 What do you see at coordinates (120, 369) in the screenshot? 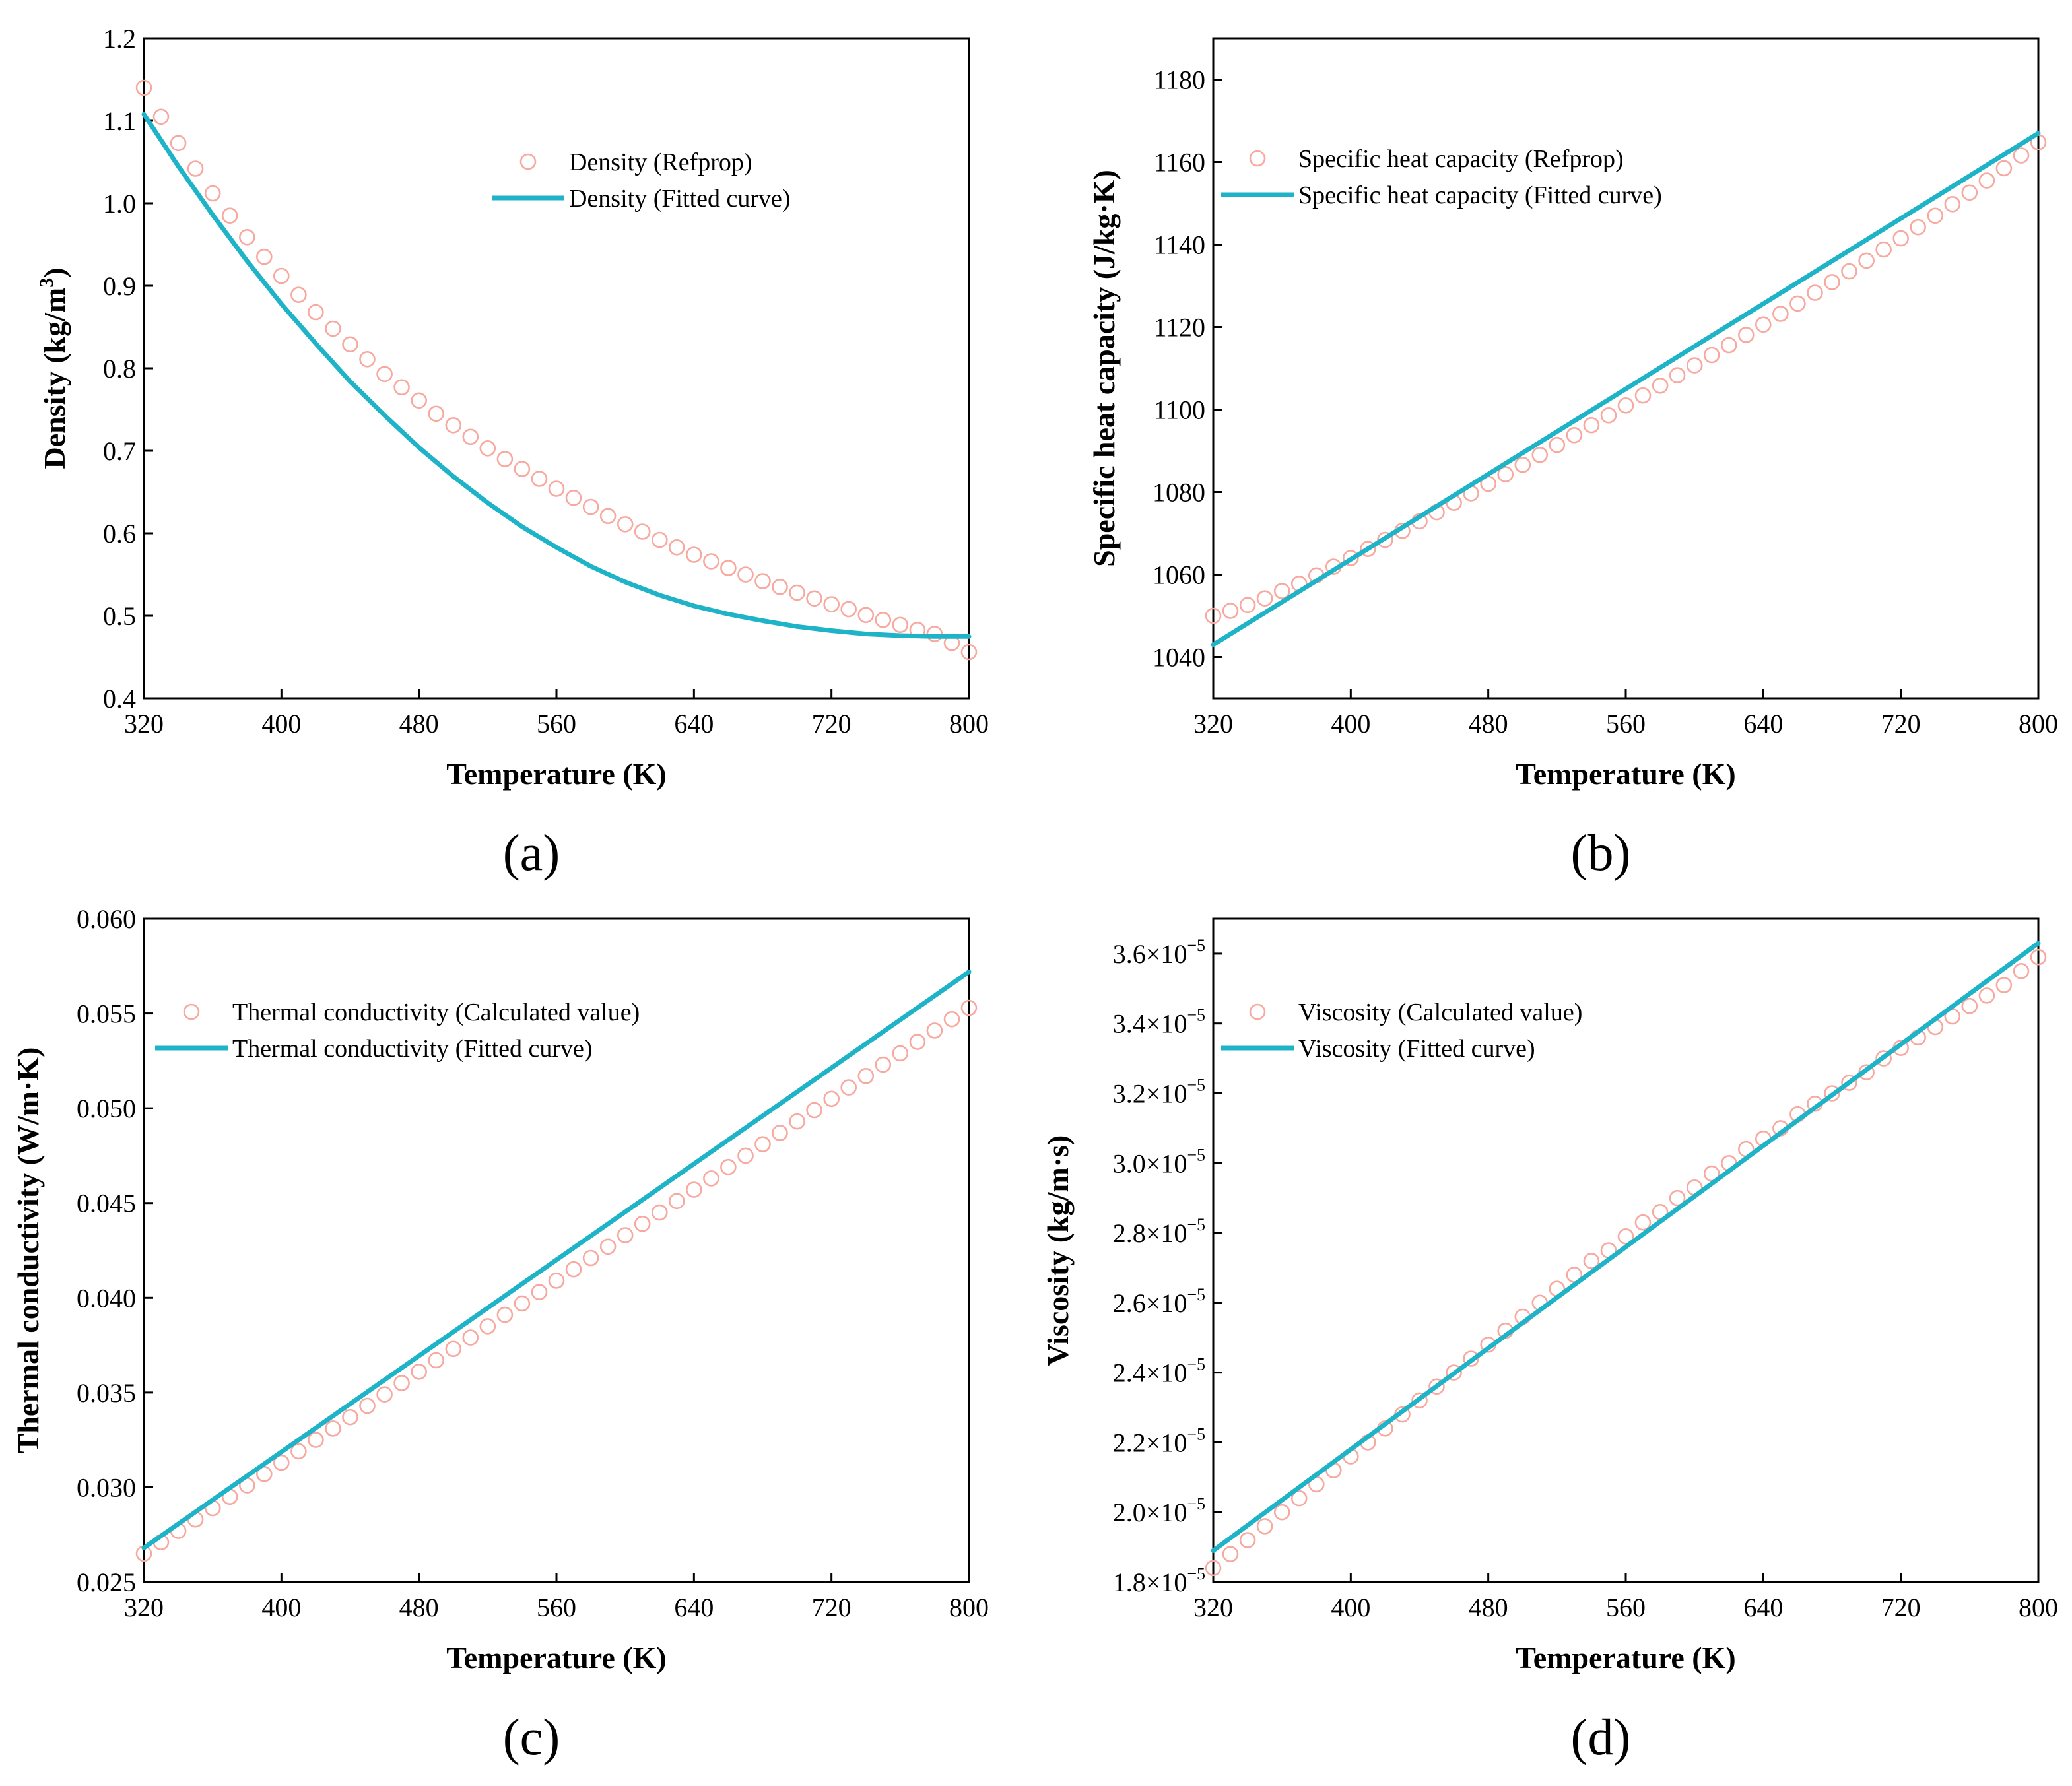
I see `y-tick-label-base: 0.8` at bounding box center [120, 369].